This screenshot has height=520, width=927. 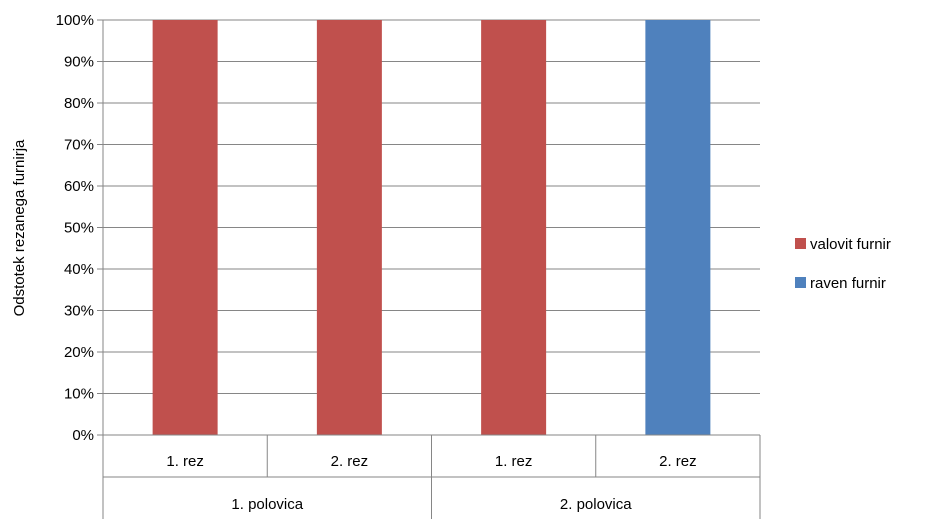 What do you see at coordinates (79, 186) in the screenshot?
I see `y-tick-label: 60%` at bounding box center [79, 186].